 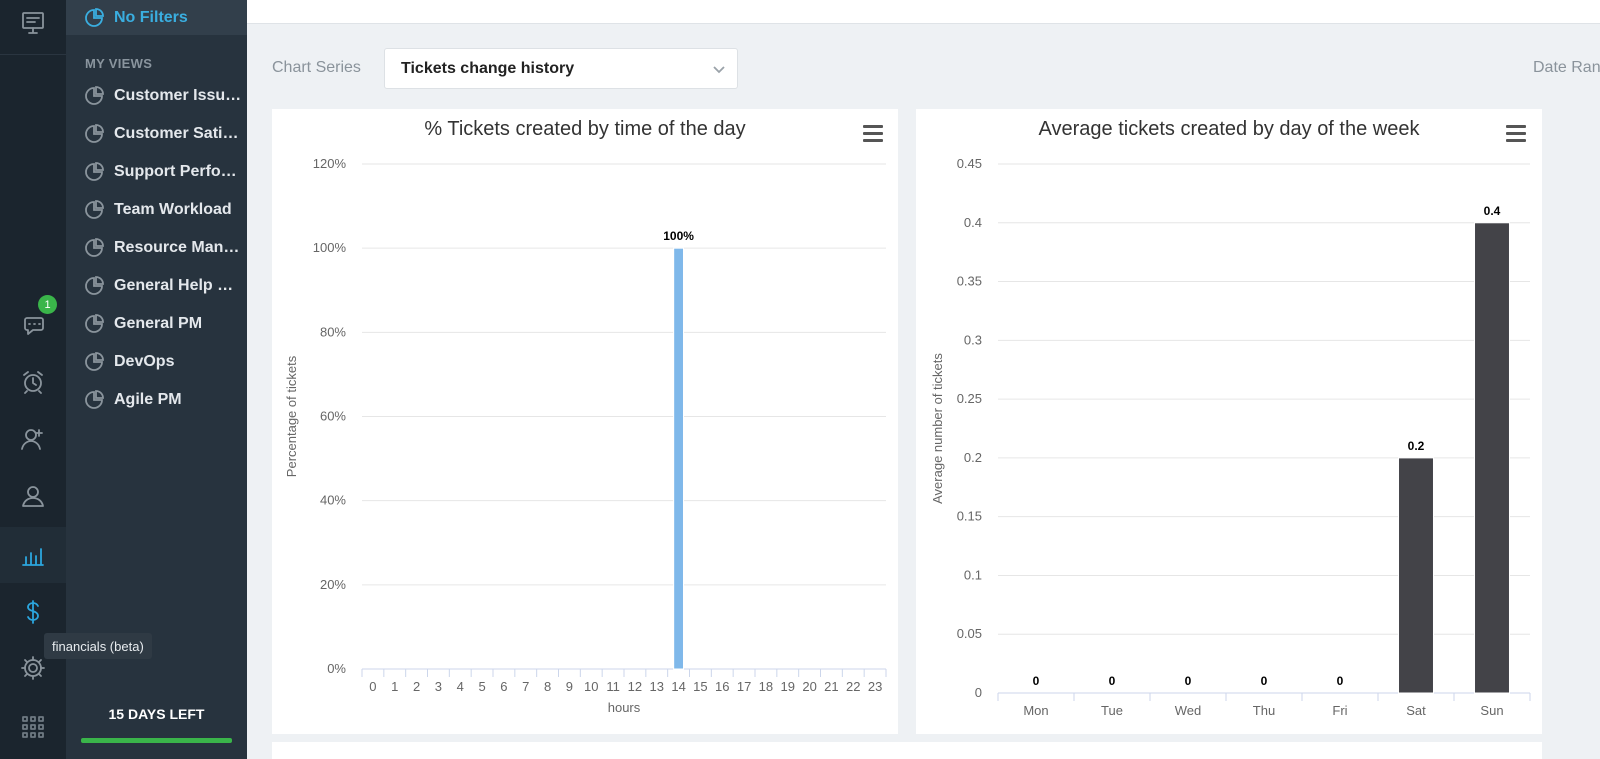 What do you see at coordinates (969, 281) in the screenshot?
I see `y-tick-label: 0.35` at bounding box center [969, 281].